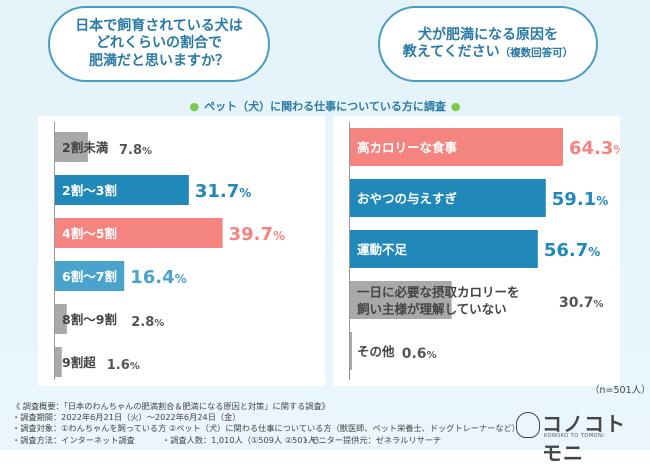 This screenshot has width=650, height=466. I want to click on category-label: 2割～3割, so click(89, 190).